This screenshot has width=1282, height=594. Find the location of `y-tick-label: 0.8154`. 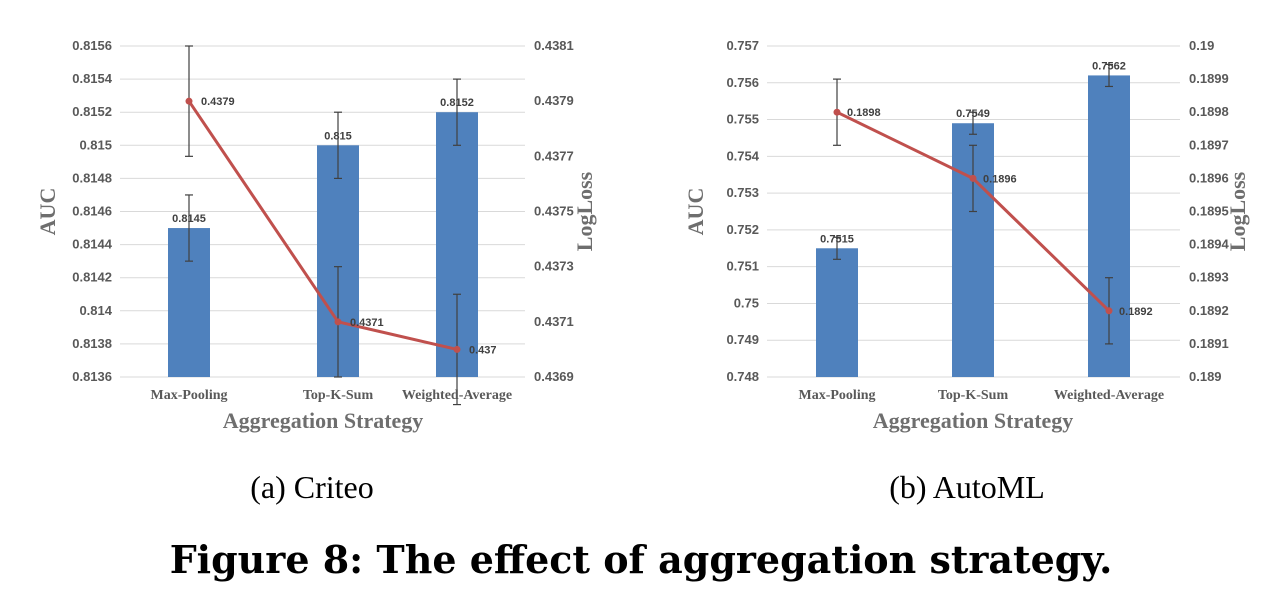

y-tick-label: 0.8154 is located at coordinates (92, 78).